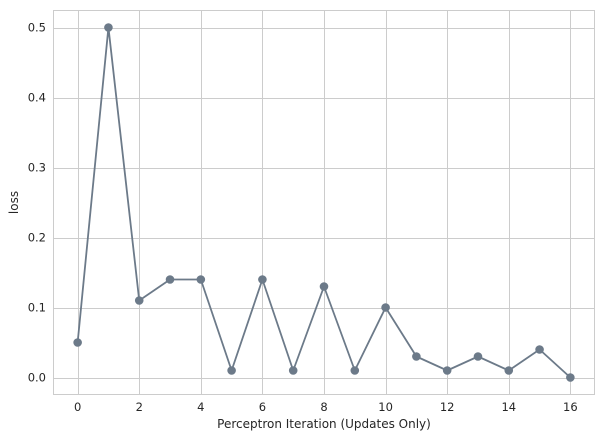 This screenshot has width=604, height=439. Describe the element at coordinates (570, 407) in the screenshot. I see `x-tick-label: 16` at that location.